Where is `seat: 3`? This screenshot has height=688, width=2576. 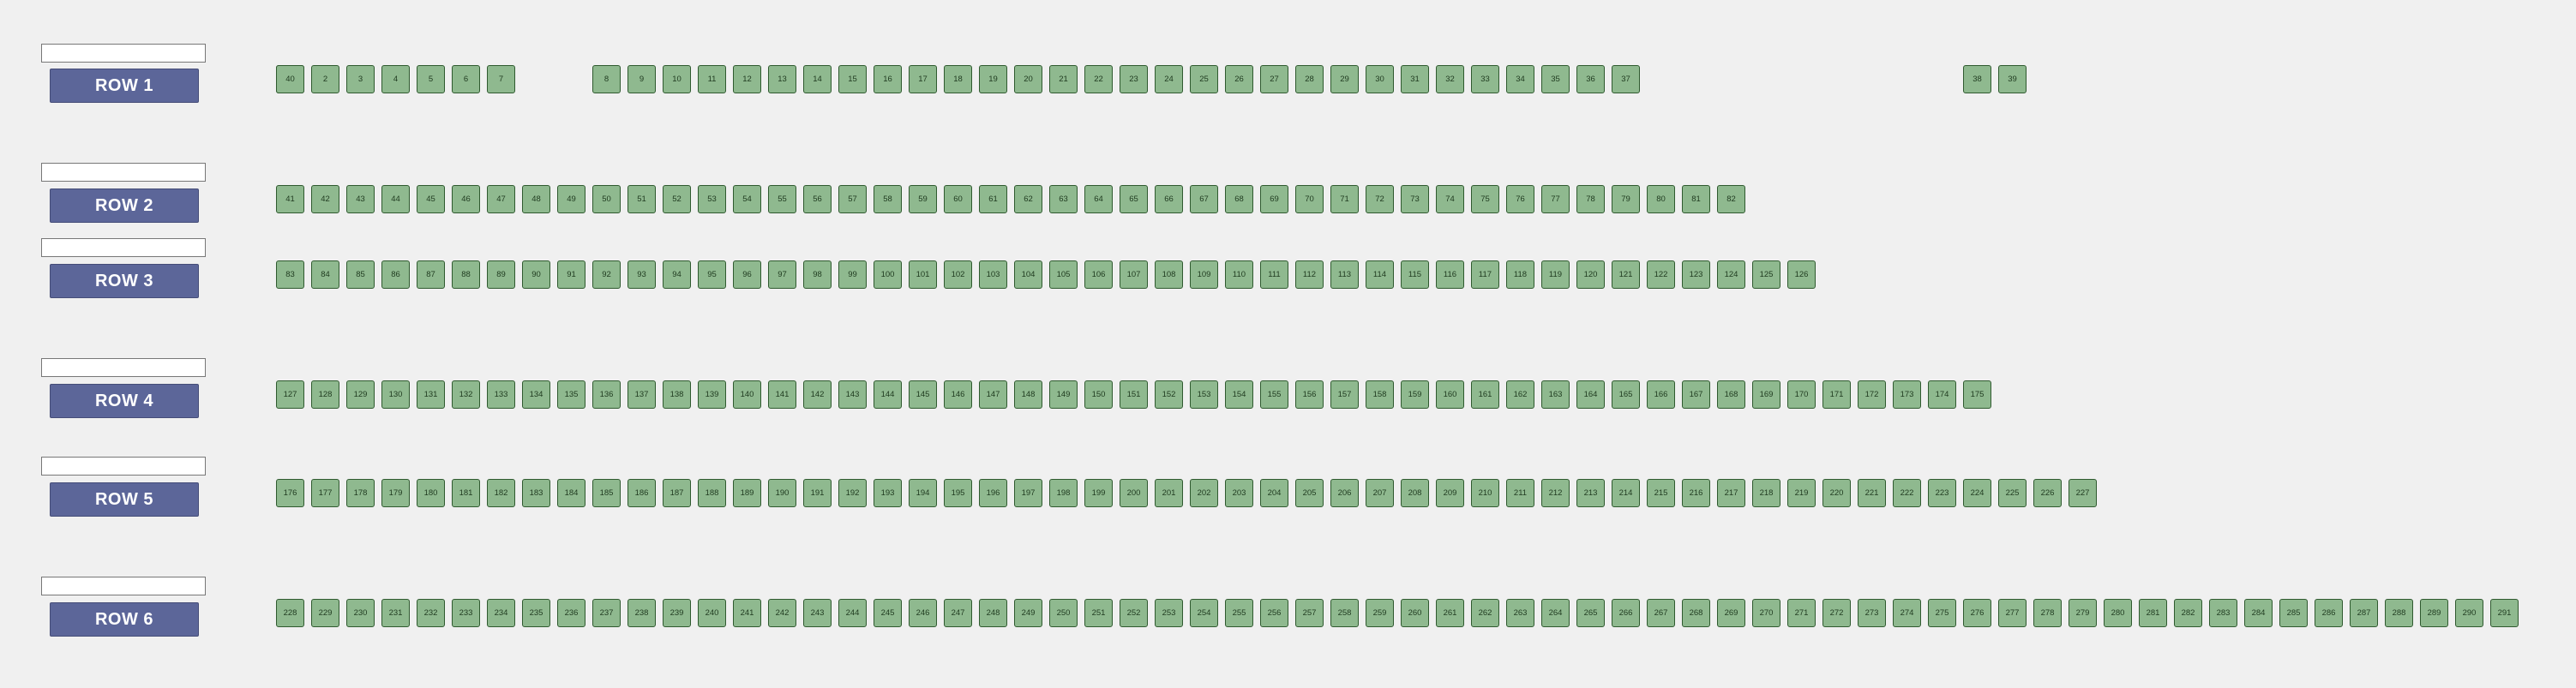 seat: 3 is located at coordinates (360, 79).